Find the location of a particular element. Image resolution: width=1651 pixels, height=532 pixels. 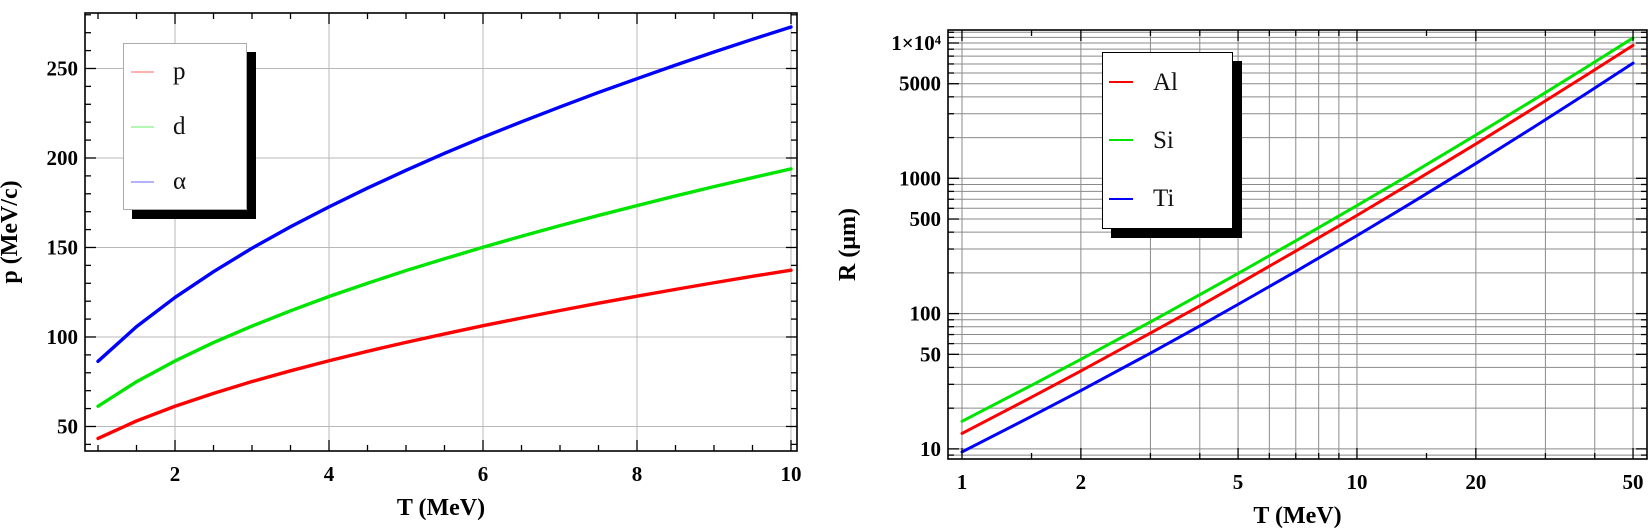

legend-item-label: Si is located at coordinates (1163, 140).